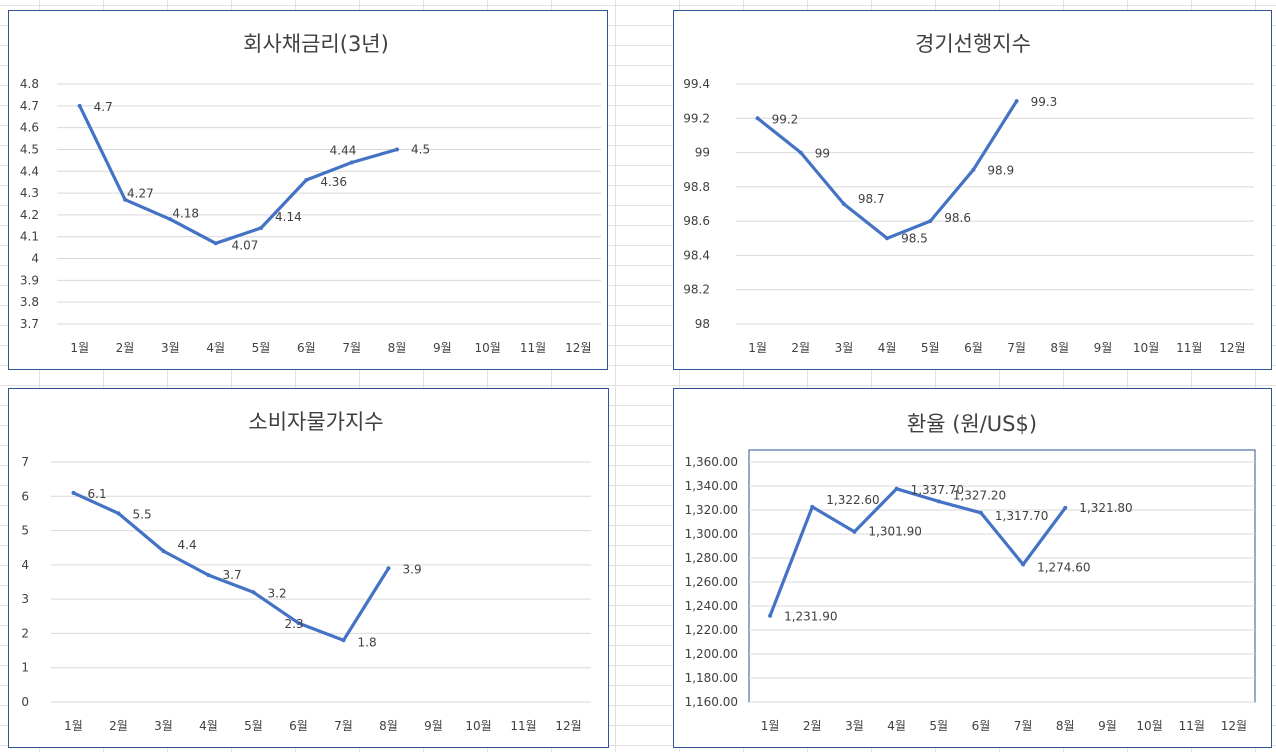  What do you see at coordinates (25, 531) in the screenshot?
I see `y-tick-label: 5` at bounding box center [25, 531].